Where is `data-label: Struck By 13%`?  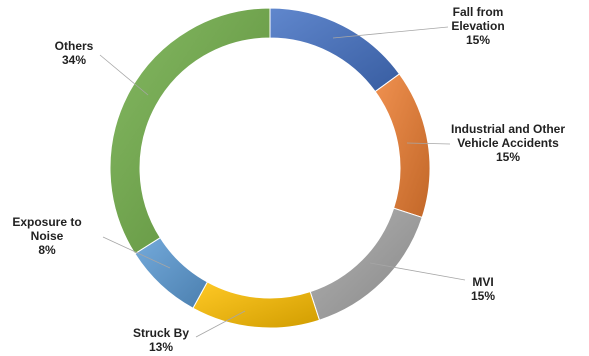 data-label: Struck By 13% is located at coordinates (161, 340).